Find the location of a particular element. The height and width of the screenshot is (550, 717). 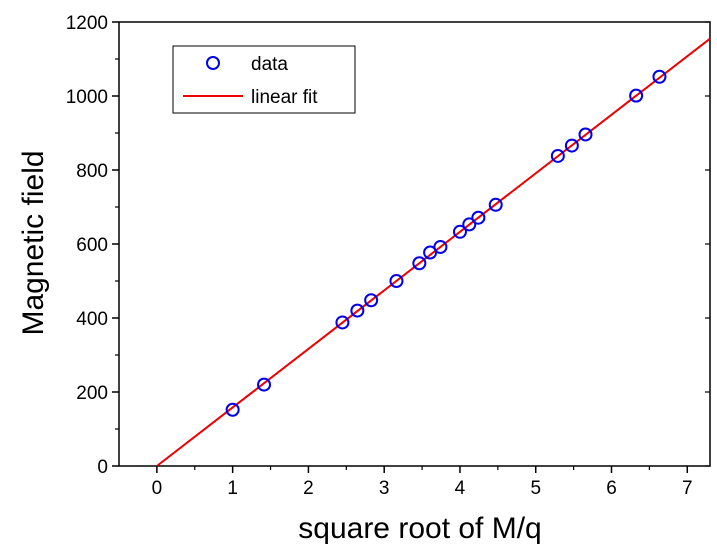

legend-label-data: data is located at coordinates (269, 64).